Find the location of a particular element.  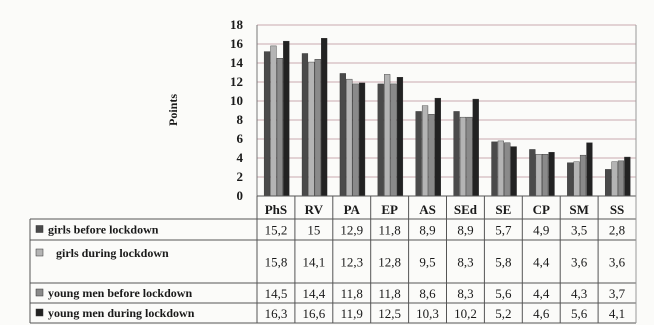

data-value: 14,4 is located at coordinates (313, 293).